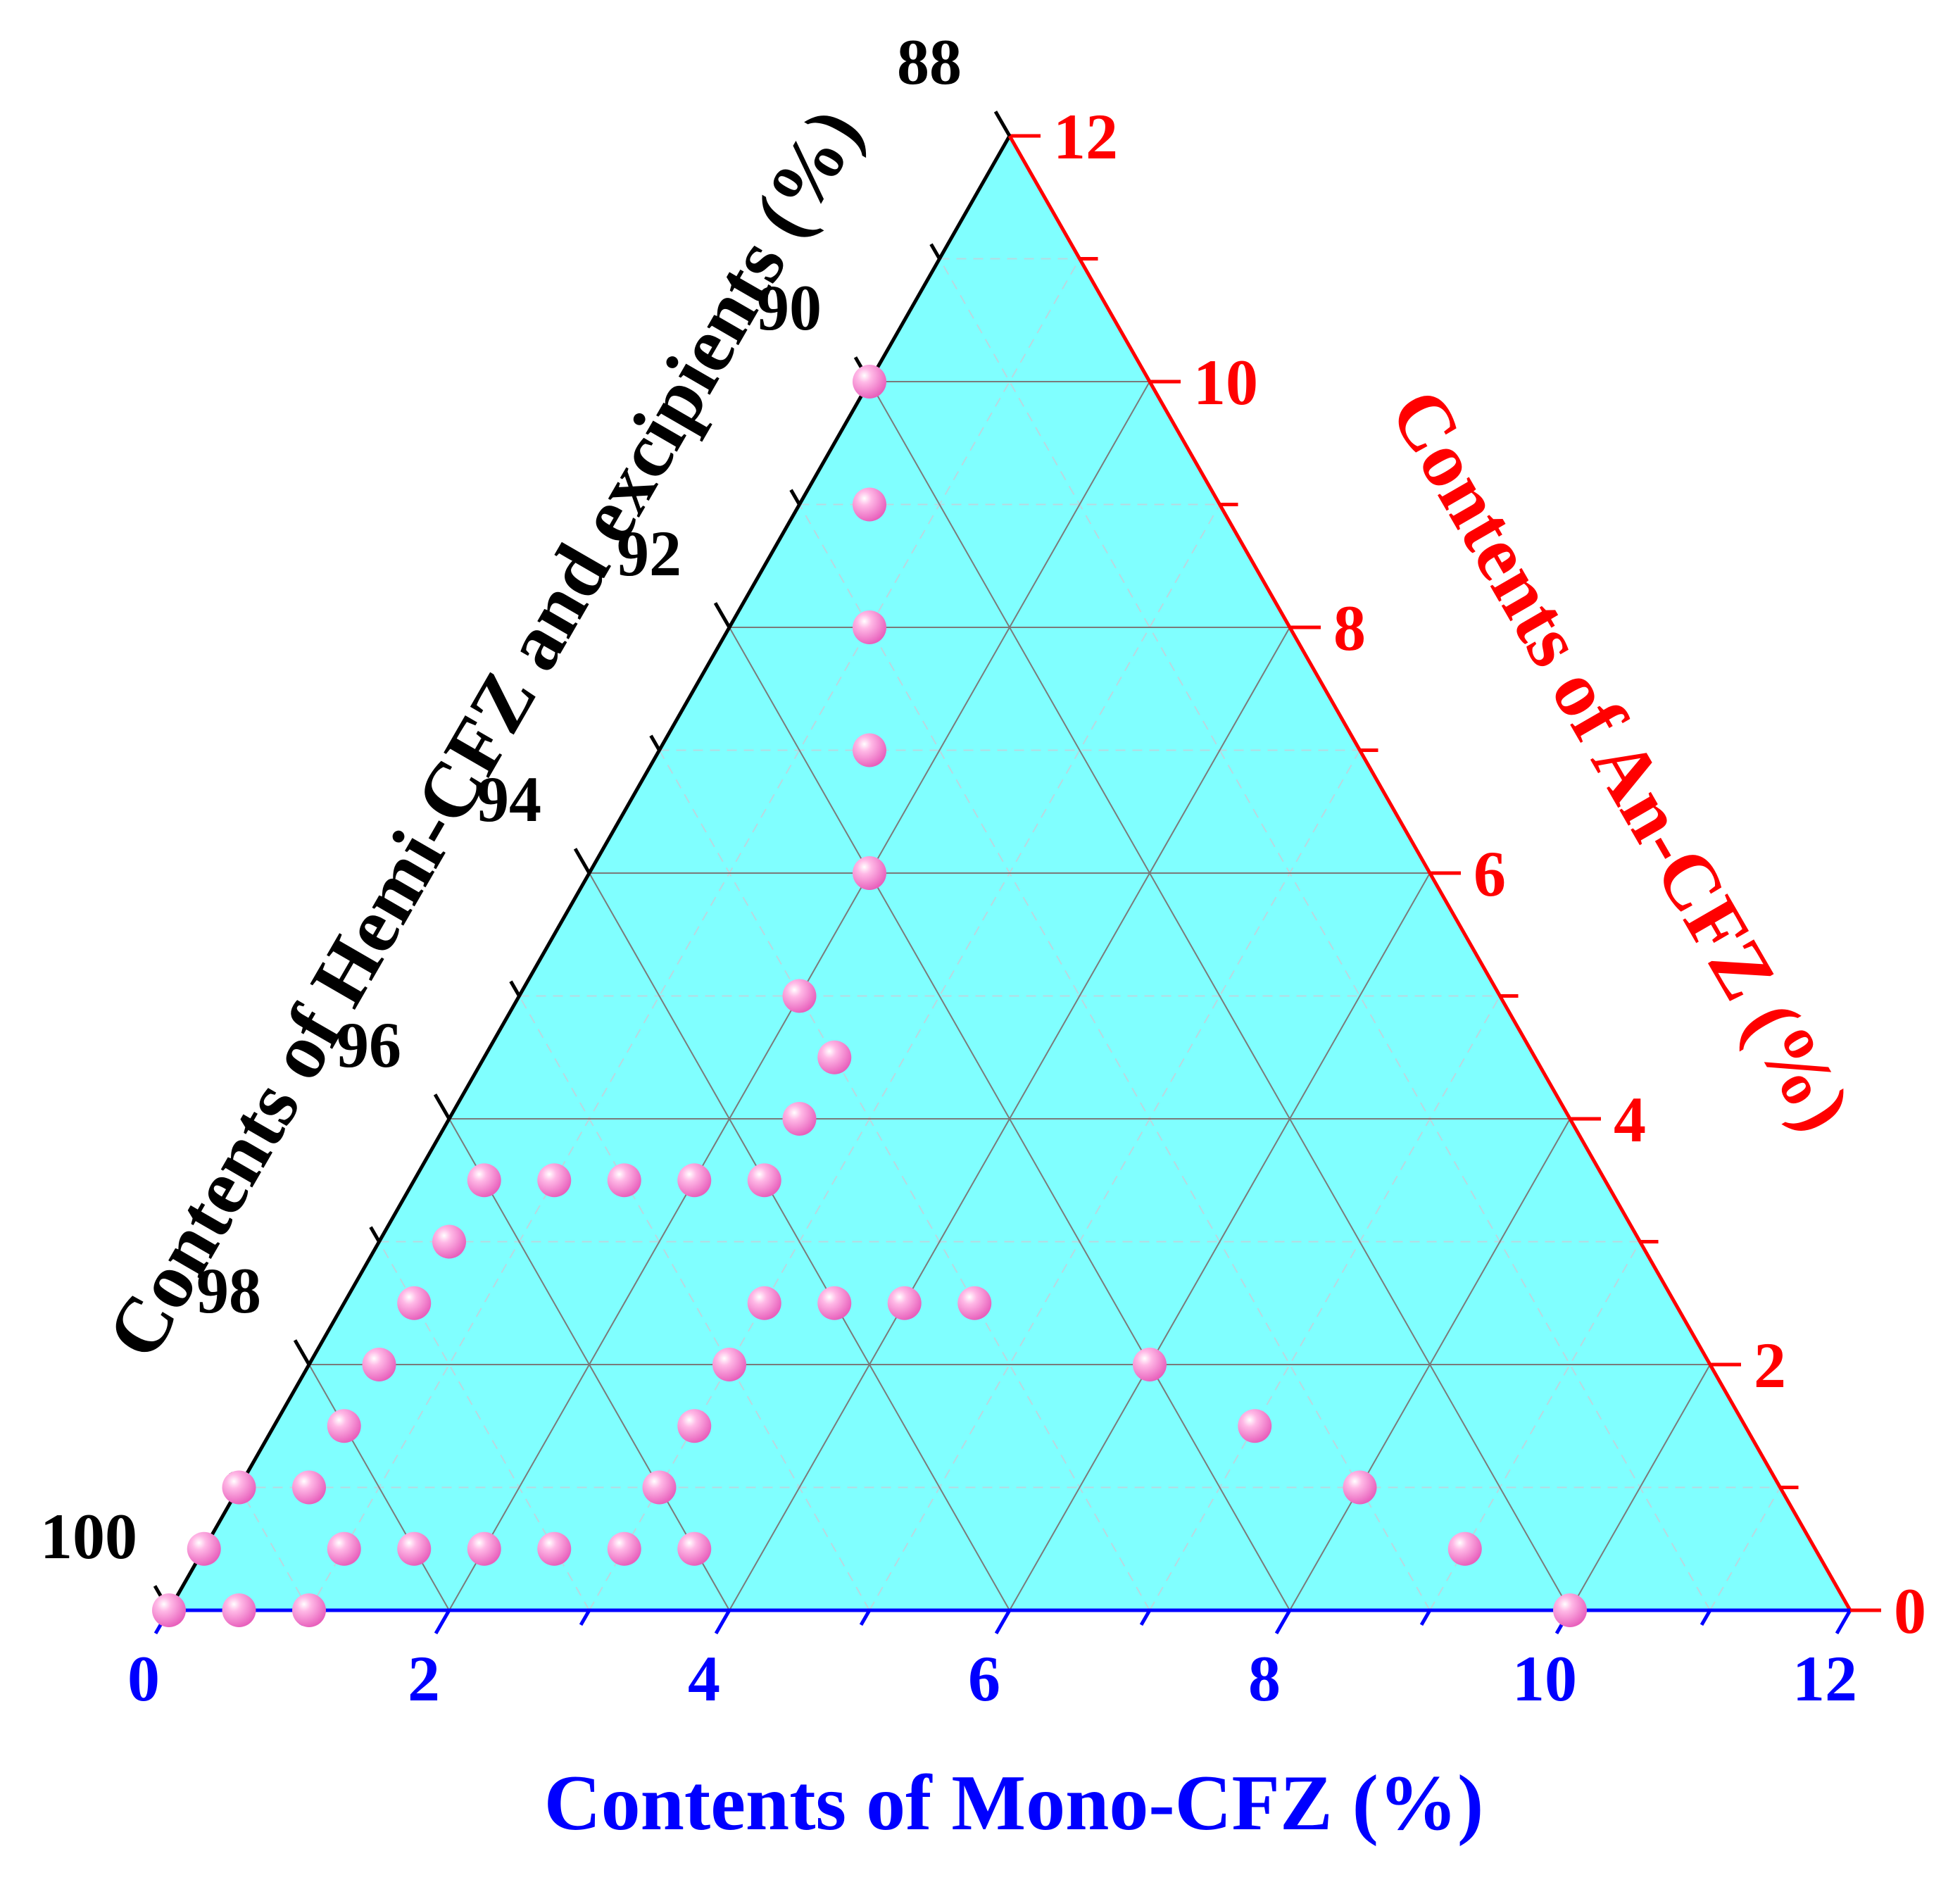  What do you see at coordinates (1824, 1678) in the screenshot?
I see `bottom-tick-label: 12` at bounding box center [1824, 1678].